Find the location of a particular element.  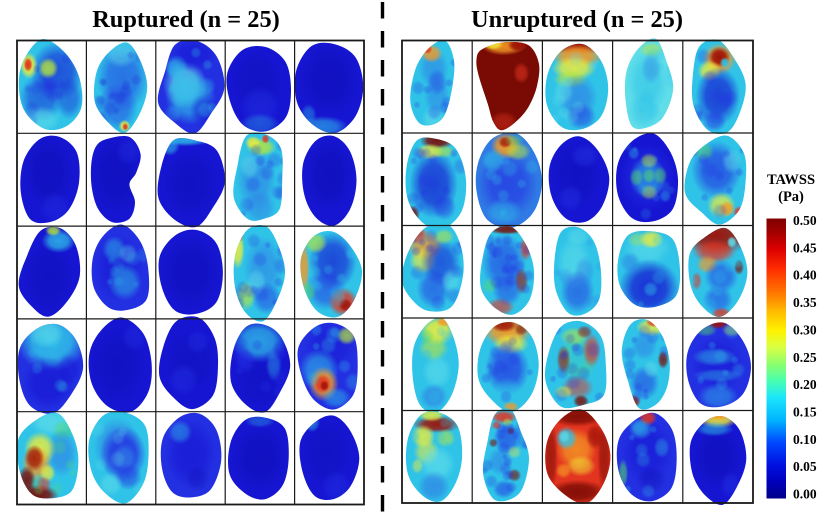

svg-text: Ruptured (n = 25) is located at coordinates (186, 19).